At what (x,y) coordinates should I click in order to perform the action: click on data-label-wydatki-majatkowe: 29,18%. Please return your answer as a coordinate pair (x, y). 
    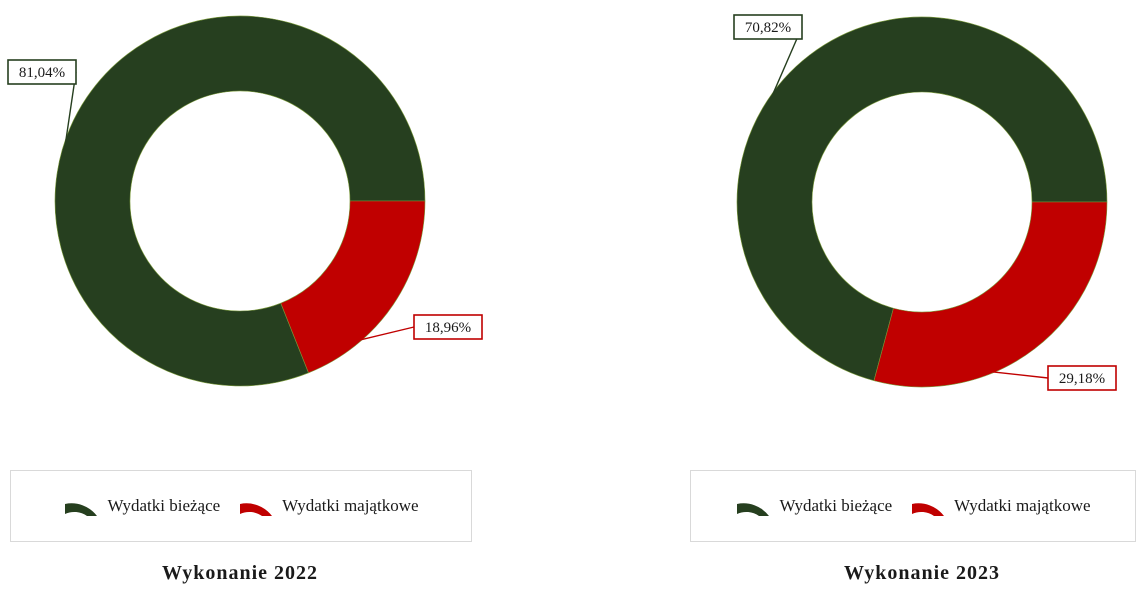
    Looking at the image, I should click on (1082, 379).